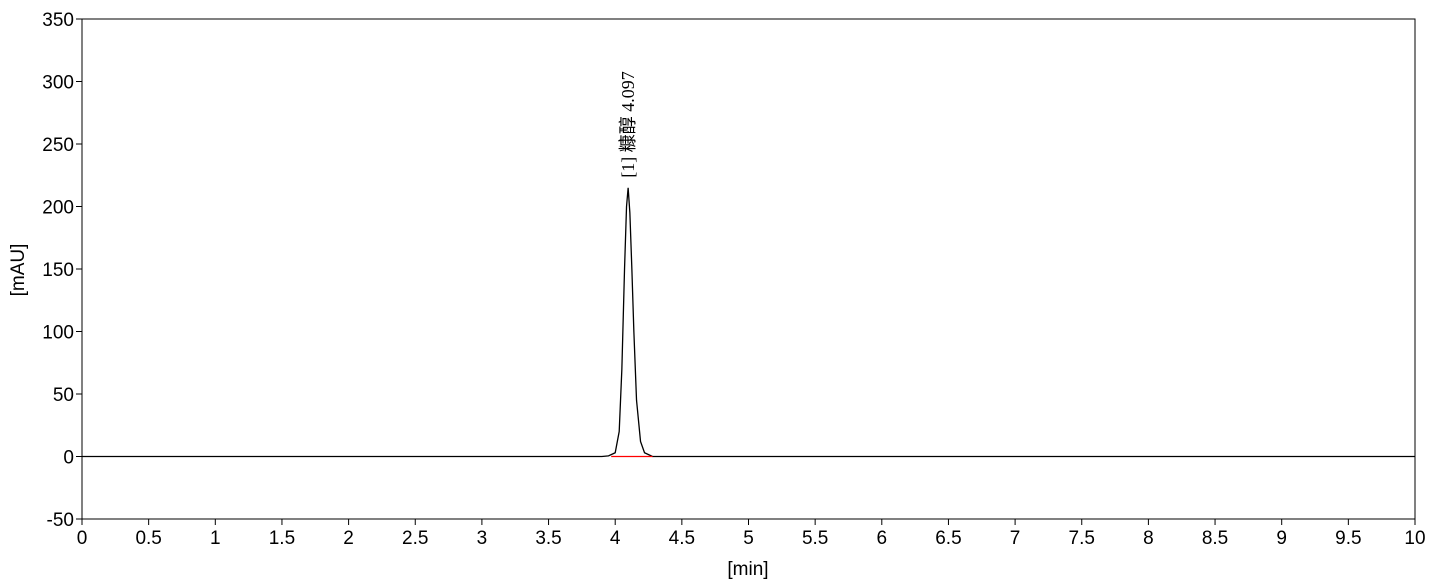  What do you see at coordinates (747, 569) in the screenshot?
I see `x-axis-label: [min]` at bounding box center [747, 569].